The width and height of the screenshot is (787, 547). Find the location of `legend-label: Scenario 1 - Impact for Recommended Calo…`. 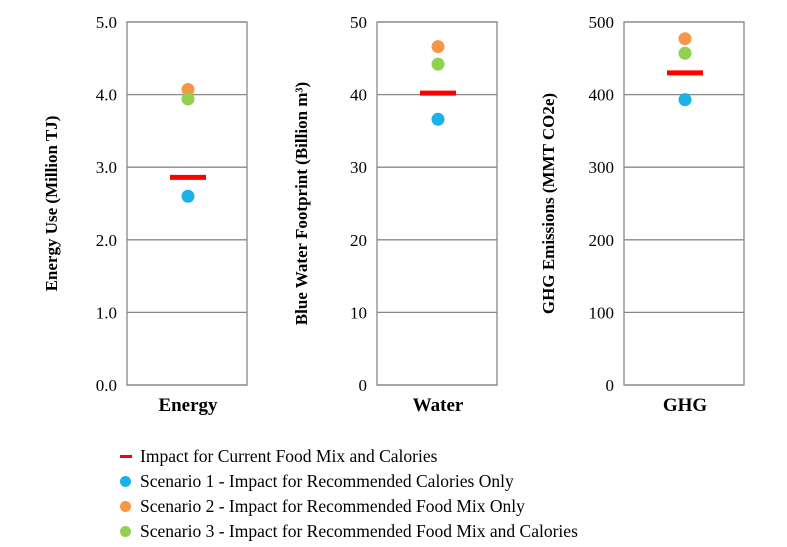

legend-label: Scenario 1 - Impact for Recommended Calo… is located at coordinates (327, 481).